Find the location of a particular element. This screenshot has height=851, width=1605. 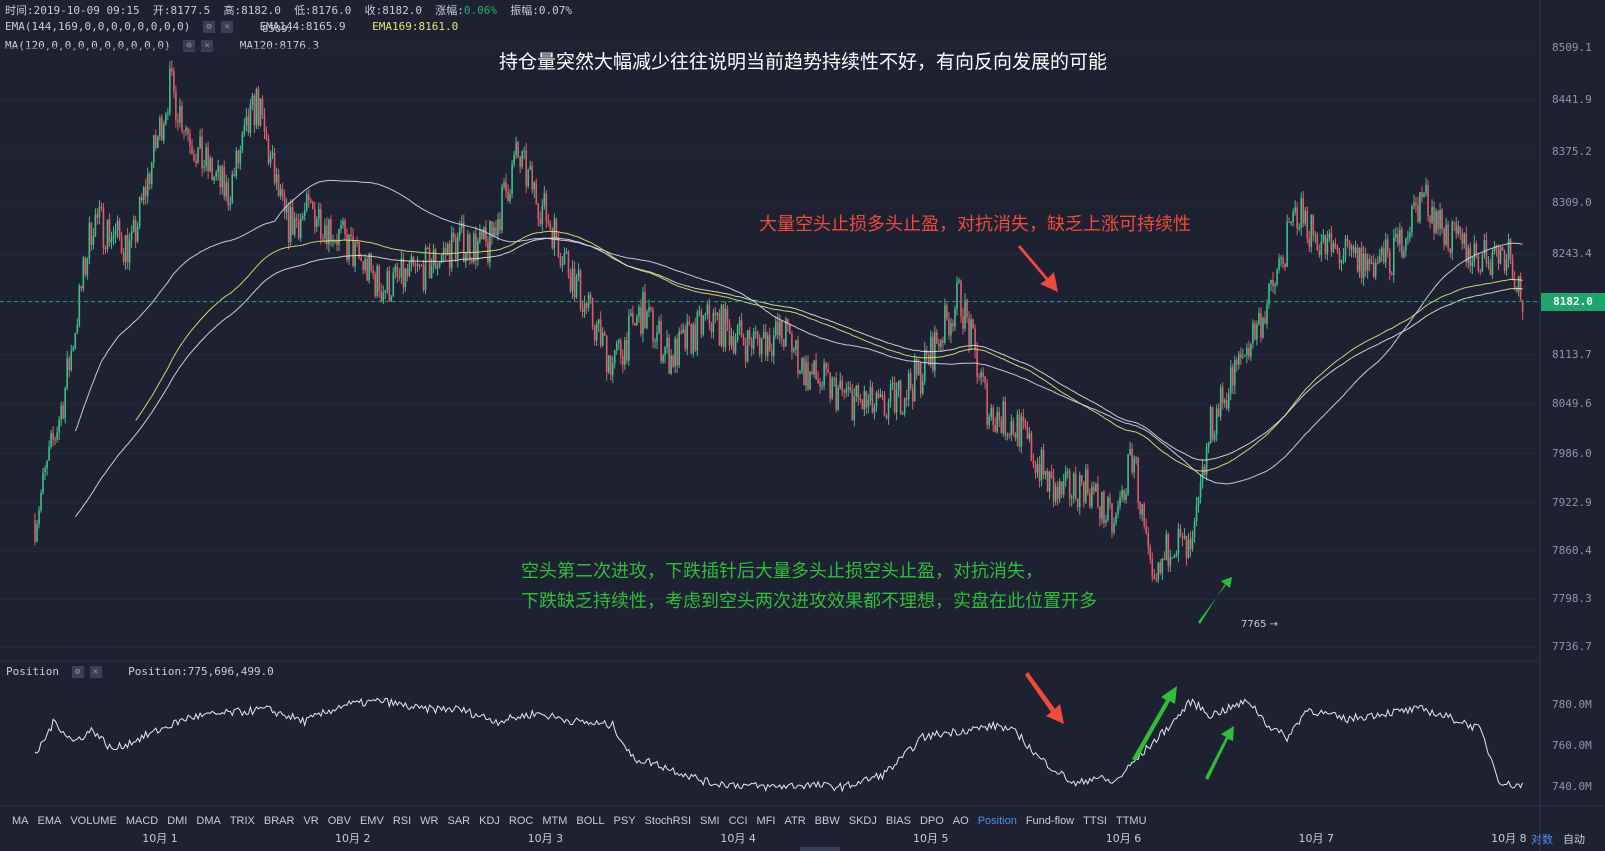

auto-scale-toggle: 自动 is located at coordinates (1574, 839).